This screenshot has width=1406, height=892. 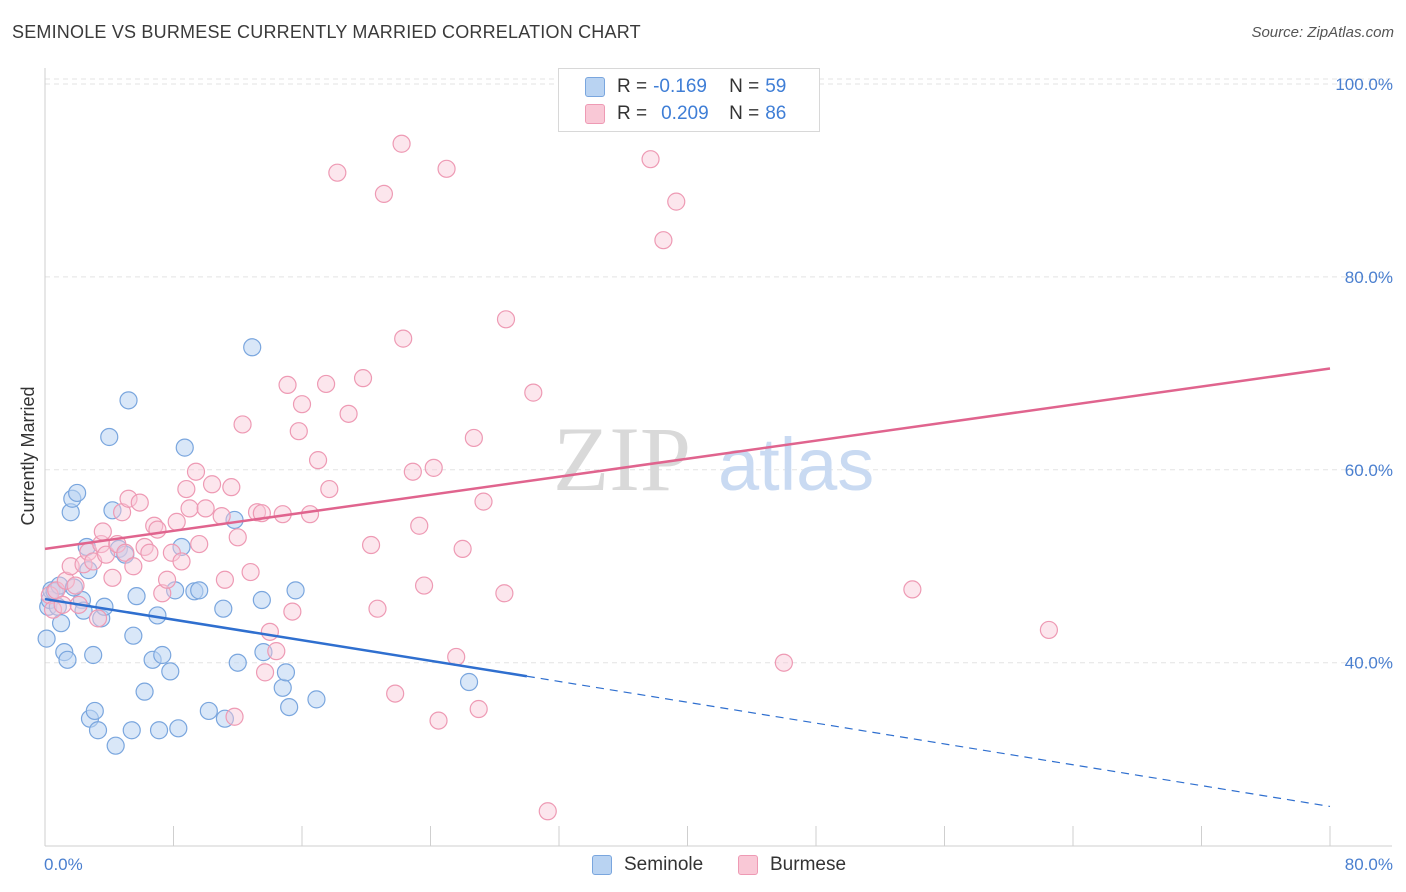 What do you see at coordinates (808, 864) in the screenshot?
I see `burmese-legend-label: Burmese` at bounding box center [808, 864].